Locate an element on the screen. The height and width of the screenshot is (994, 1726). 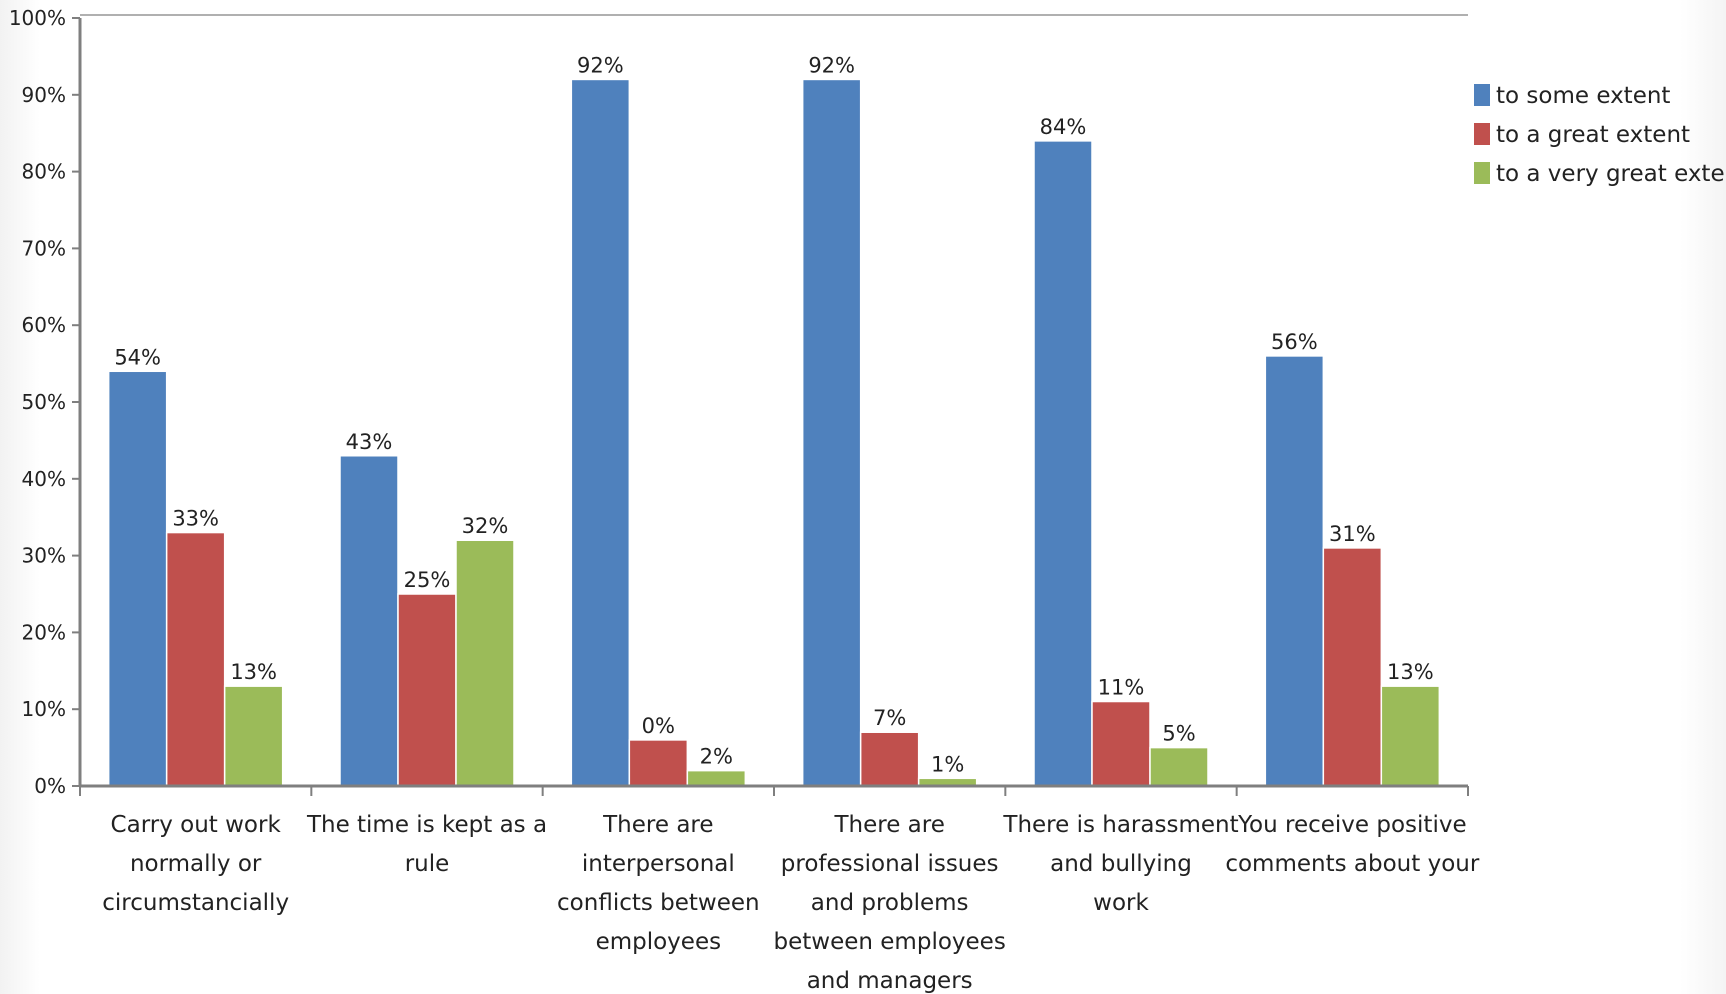
x-category-label-line: between employees is located at coordinates (890, 942).